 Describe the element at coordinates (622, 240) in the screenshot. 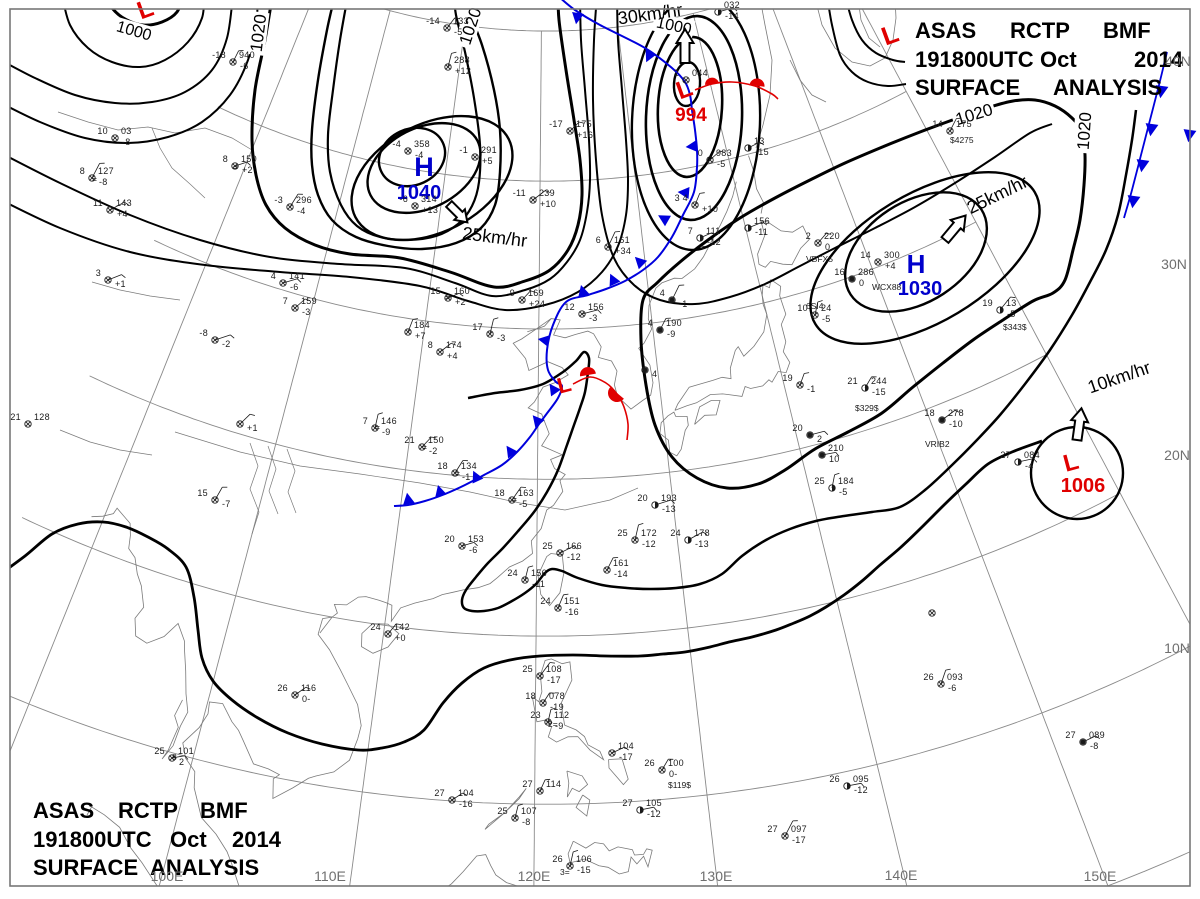

I see `svg-text: 161` at that location.